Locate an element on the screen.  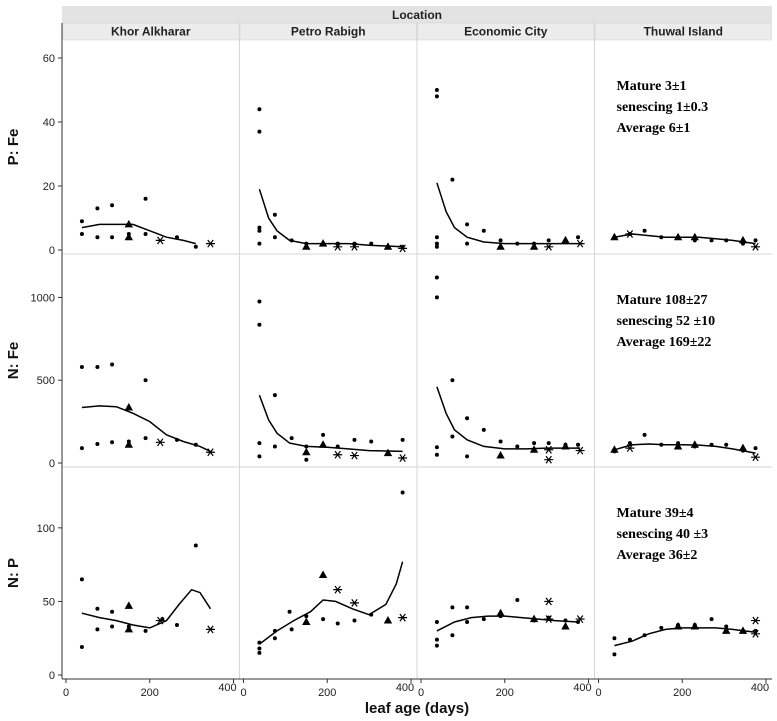
y-tick-label: 100 is located at coordinates (46, 529).